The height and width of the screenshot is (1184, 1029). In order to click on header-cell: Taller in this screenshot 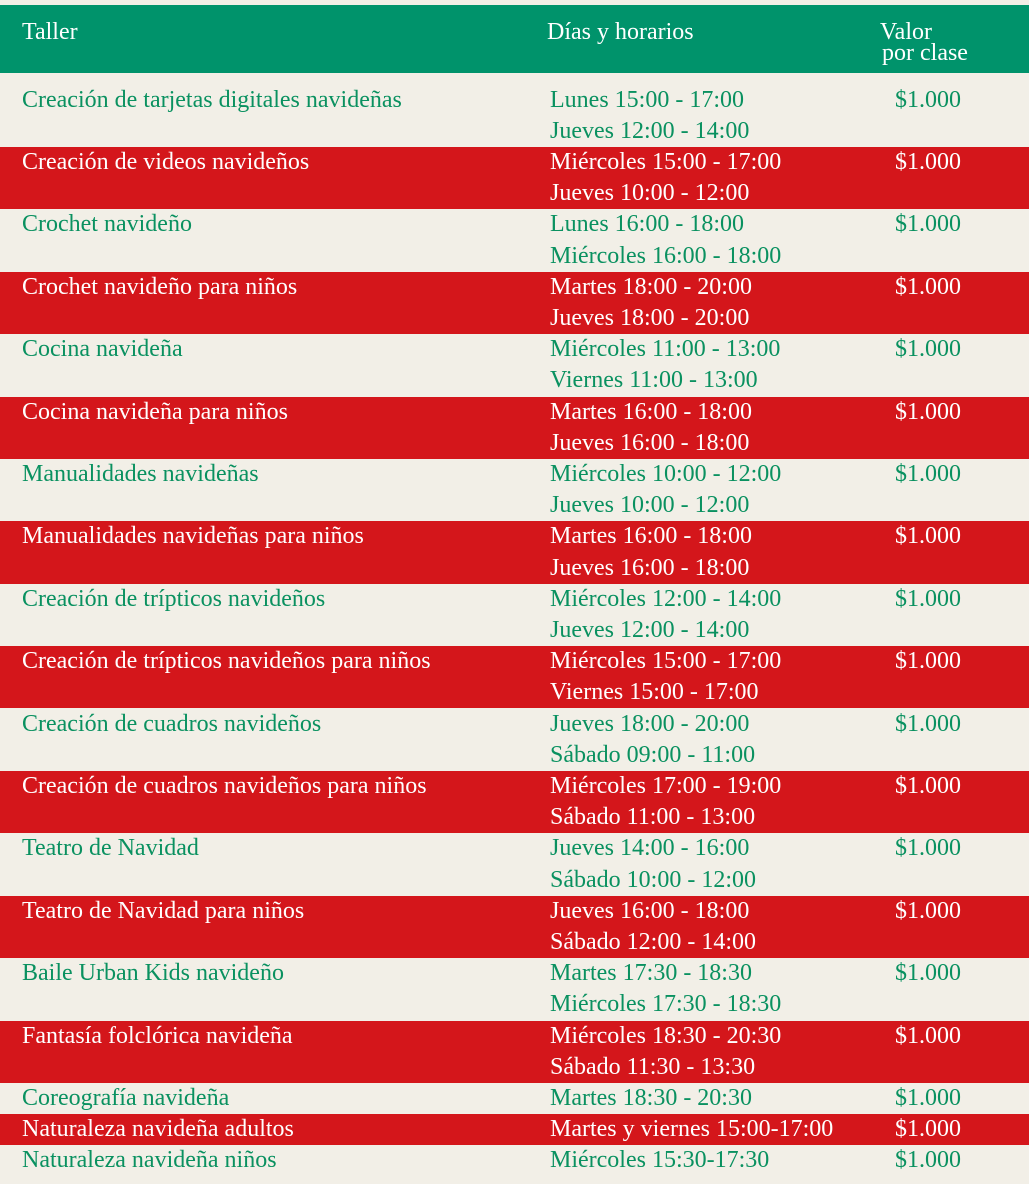, I will do `click(50, 32)`.